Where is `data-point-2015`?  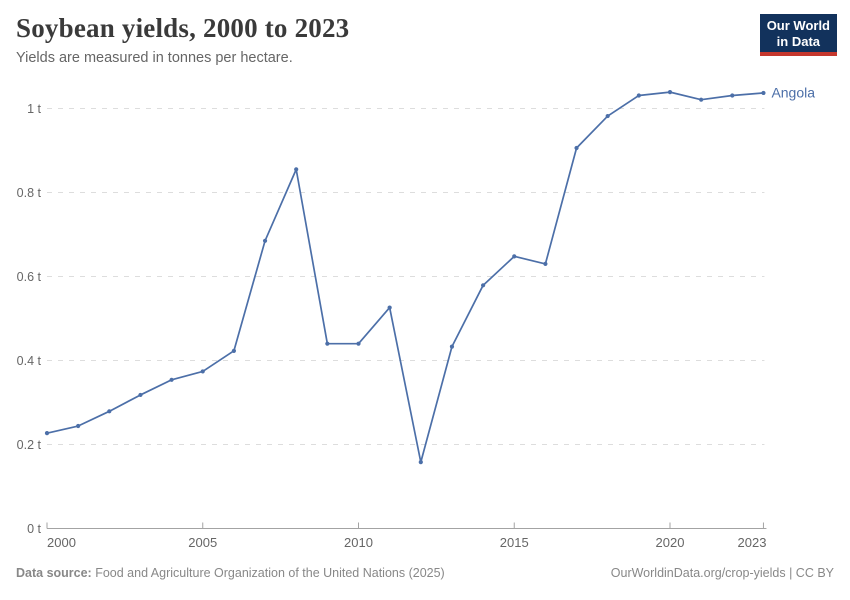
data-point-2015 is located at coordinates (514, 256).